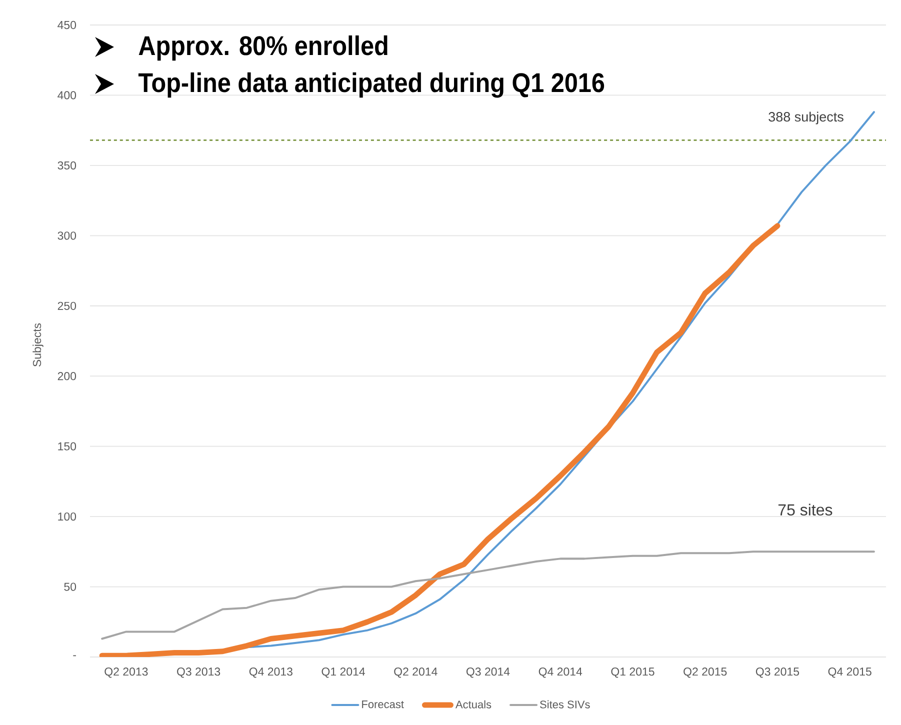 The width and height of the screenshot is (901, 725). What do you see at coordinates (632, 673) in the screenshot?
I see `x-tick-label: Q1 2015` at bounding box center [632, 673].